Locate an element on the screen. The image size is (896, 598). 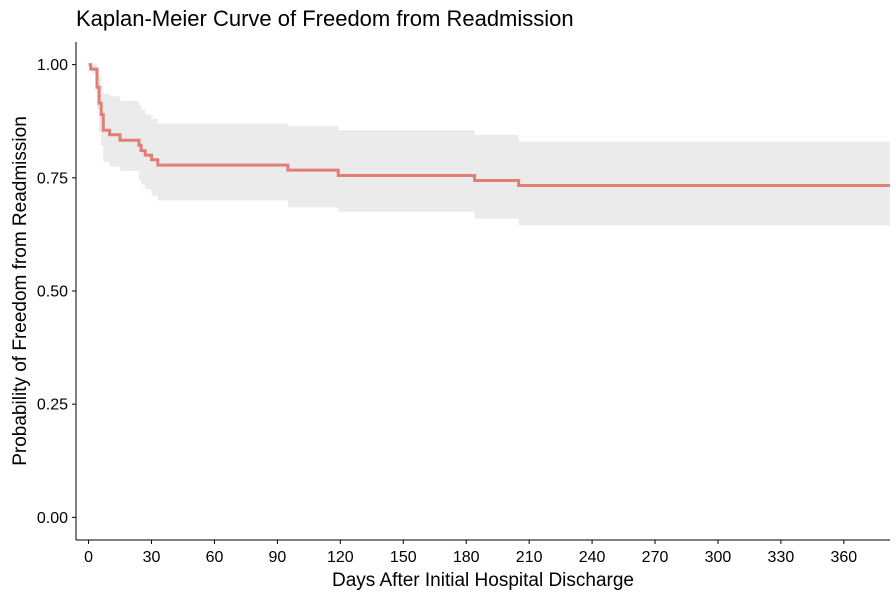
x-tick-label: 0 is located at coordinates (88, 557).